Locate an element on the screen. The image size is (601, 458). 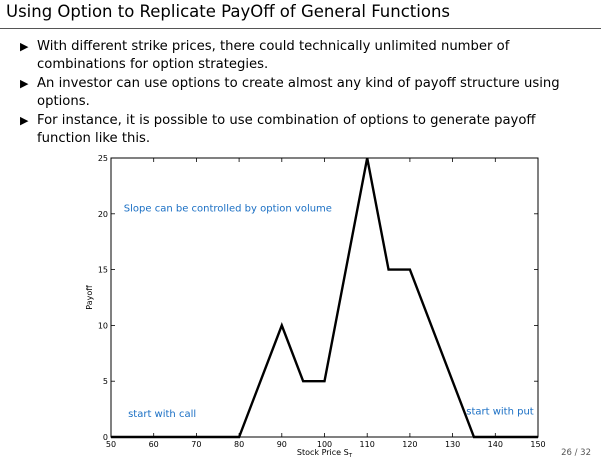
x-tick-label: 60 is located at coordinates (154, 444).